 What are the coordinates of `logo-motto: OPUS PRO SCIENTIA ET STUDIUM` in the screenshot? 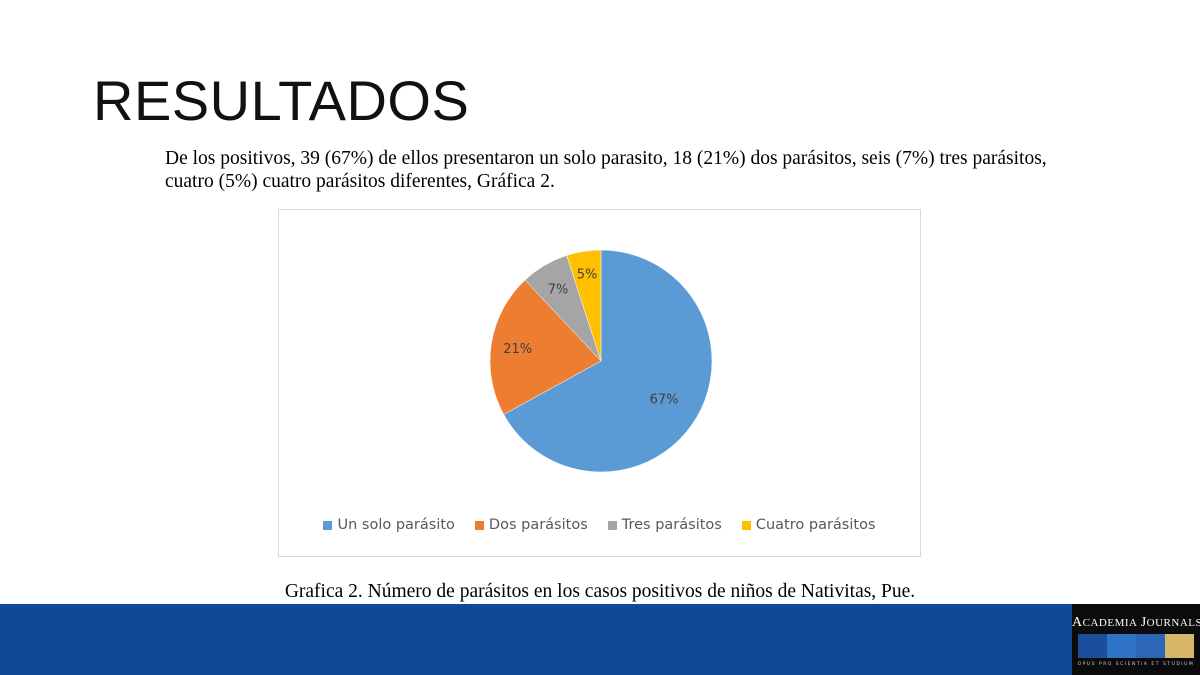 It's located at (1136, 664).